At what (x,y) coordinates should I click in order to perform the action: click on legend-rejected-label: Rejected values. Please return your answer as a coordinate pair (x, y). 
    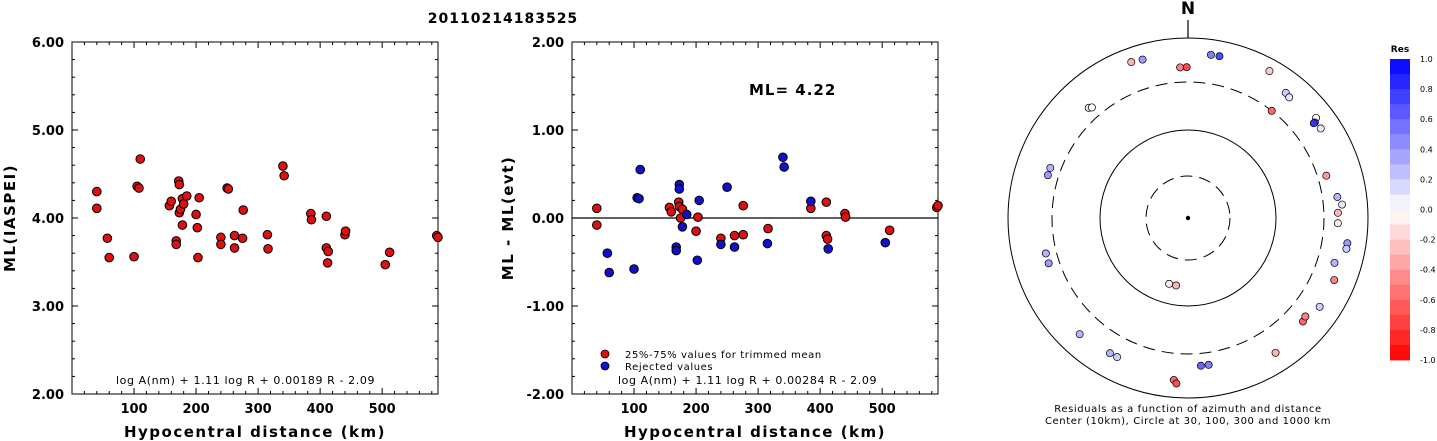
    Looking at the image, I should click on (669, 367).